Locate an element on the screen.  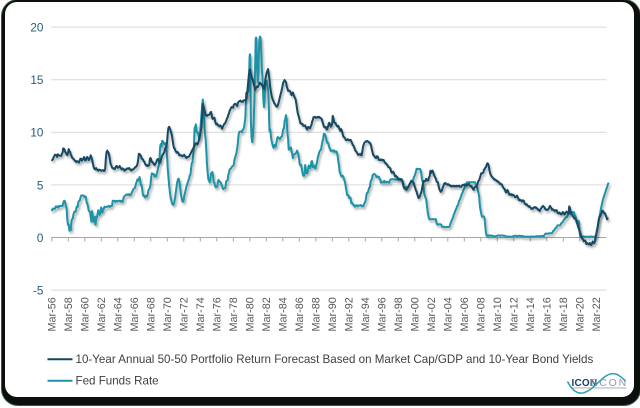
svg-text: Mar-22 is located at coordinates (597, 314).